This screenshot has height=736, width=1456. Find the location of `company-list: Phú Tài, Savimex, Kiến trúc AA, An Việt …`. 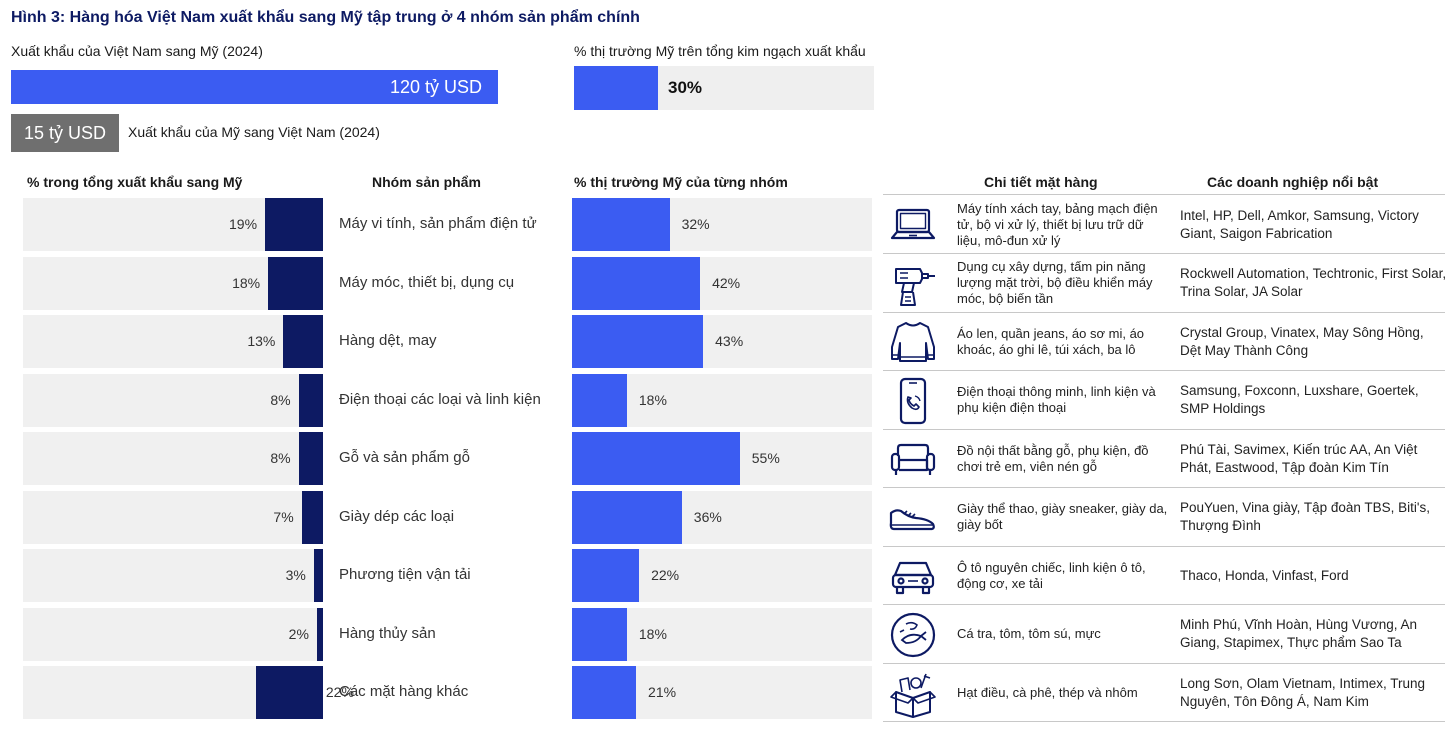

company-list: Phú Tài, Savimex, Kiến trúc AA, An Việt … is located at coordinates (1299, 458).